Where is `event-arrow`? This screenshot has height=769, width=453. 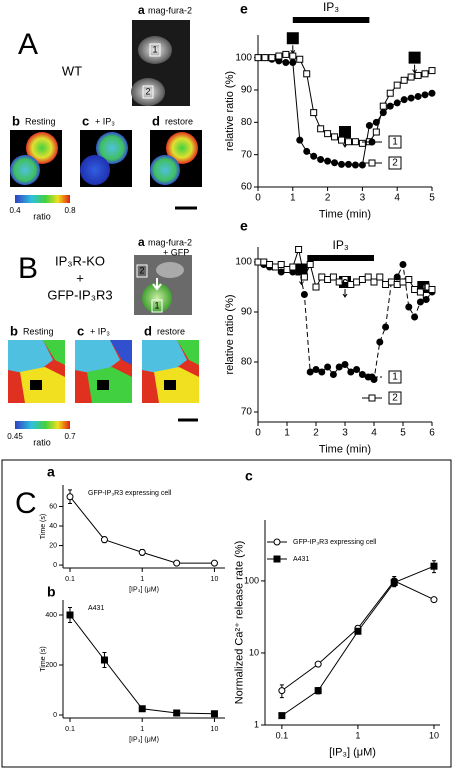
event-arrow is located at coordinates (415, 69).